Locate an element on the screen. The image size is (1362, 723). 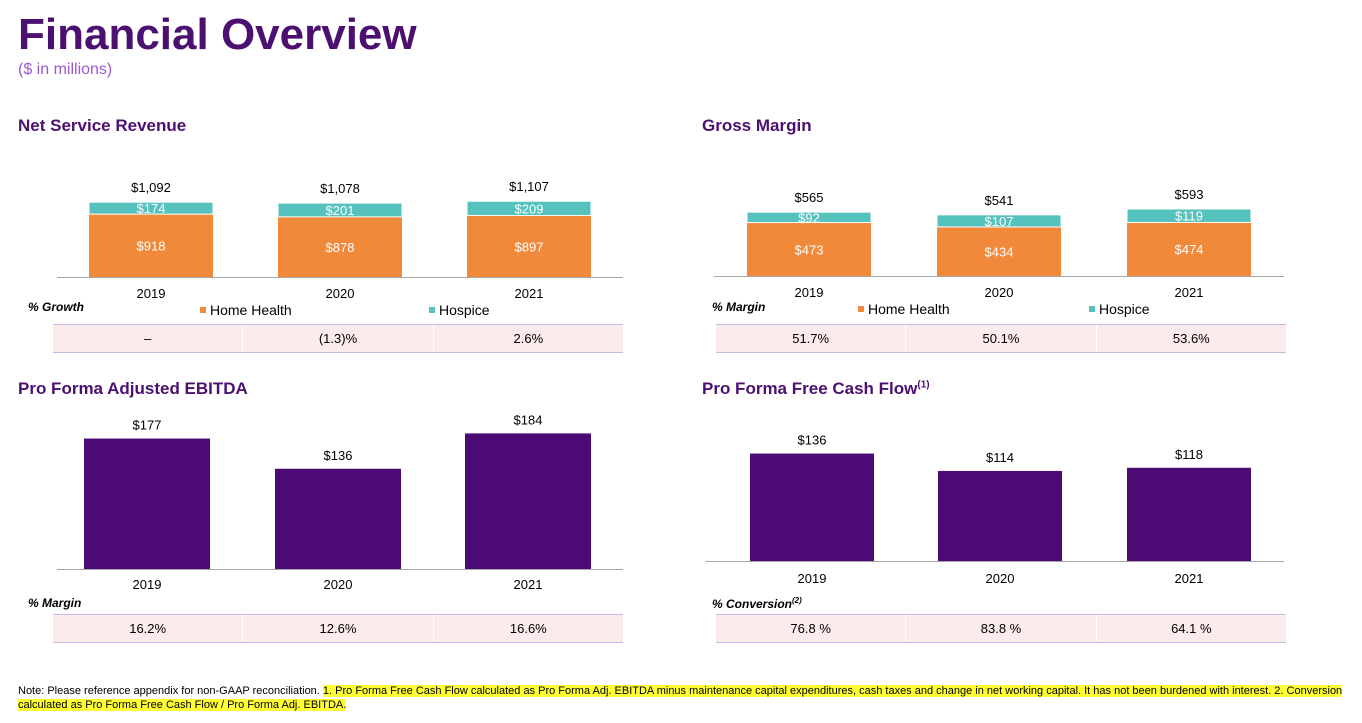
gm-legend-hospice: Hospice is located at coordinates (1119, 309).